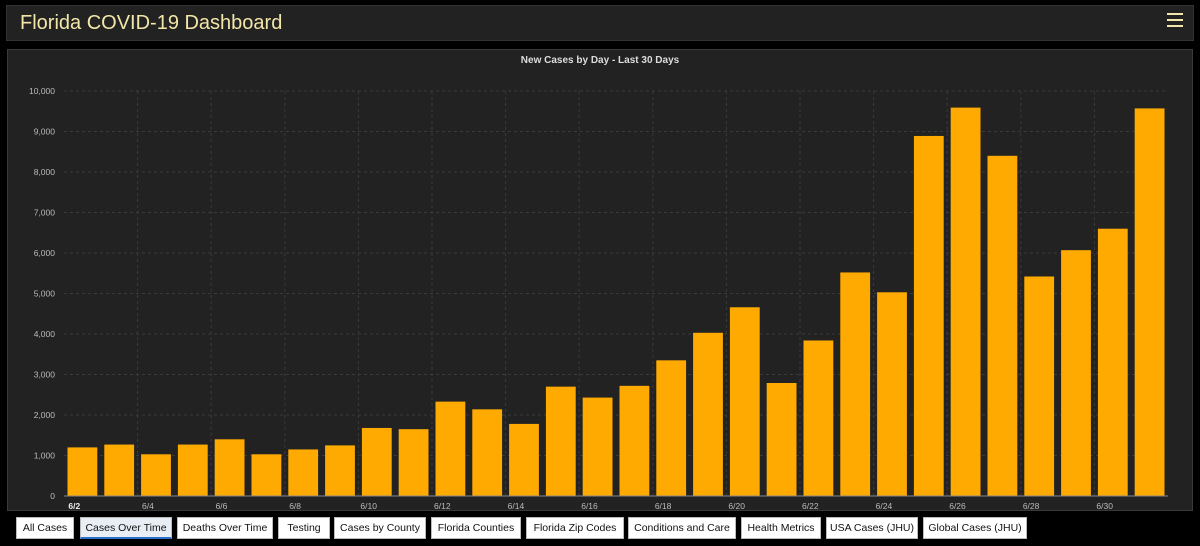 This screenshot has height=546, width=1200. What do you see at coordinates (975, 528) in the screenshot?
I see `tab-global-cases-jhu: Global Cases (JHU)` at bounding box center [975, 528].